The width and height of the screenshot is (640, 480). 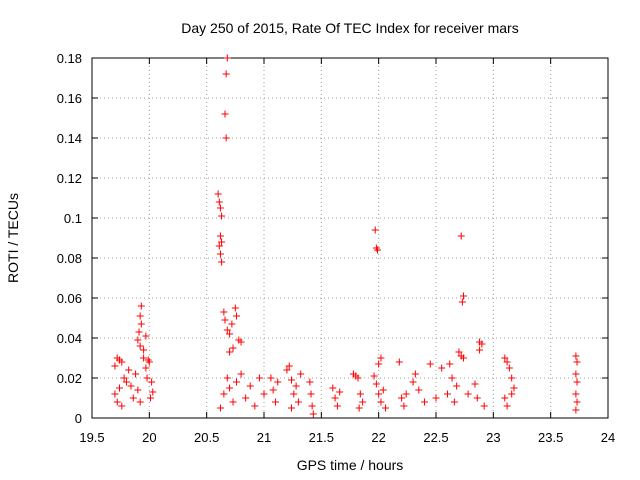 I want to click on y-tick-label: 0.1, so click(x=73, y=218).